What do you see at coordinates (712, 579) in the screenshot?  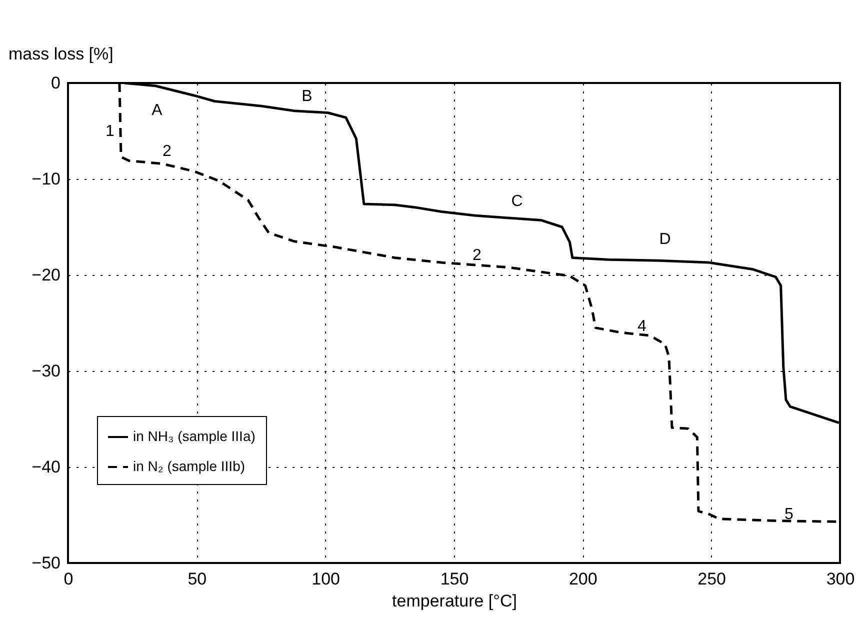 I see `x-tick-label: 250` at bounding box center [712, 579].